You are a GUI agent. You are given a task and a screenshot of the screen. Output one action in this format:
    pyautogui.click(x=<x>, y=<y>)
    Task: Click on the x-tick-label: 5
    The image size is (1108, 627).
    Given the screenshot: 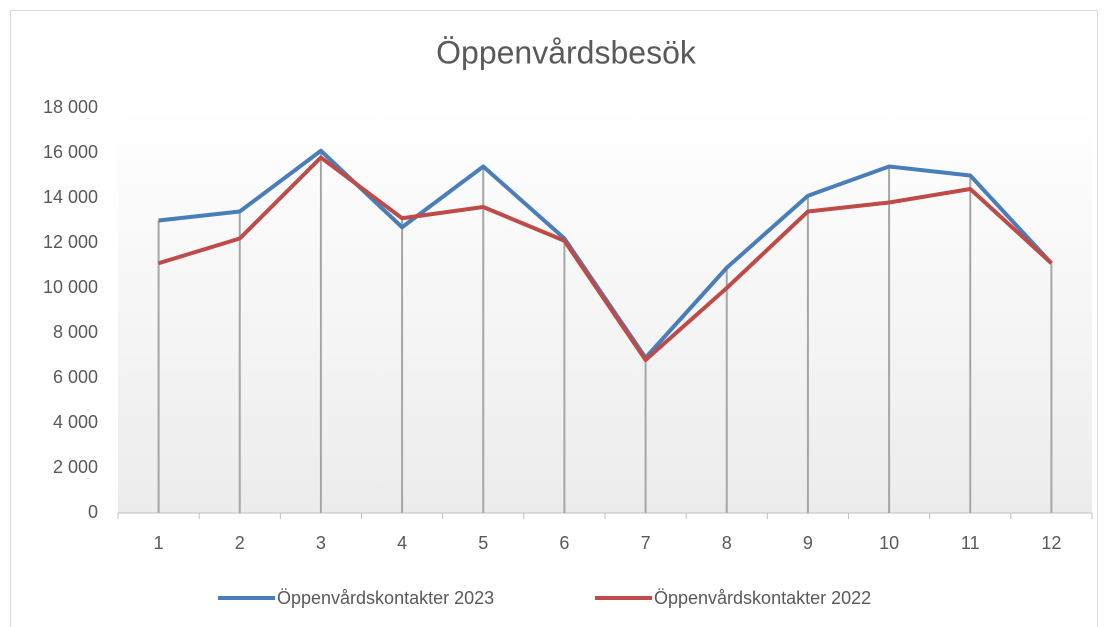 What is the action you would take?
    pyautogui.click(x=483, y=543)
    